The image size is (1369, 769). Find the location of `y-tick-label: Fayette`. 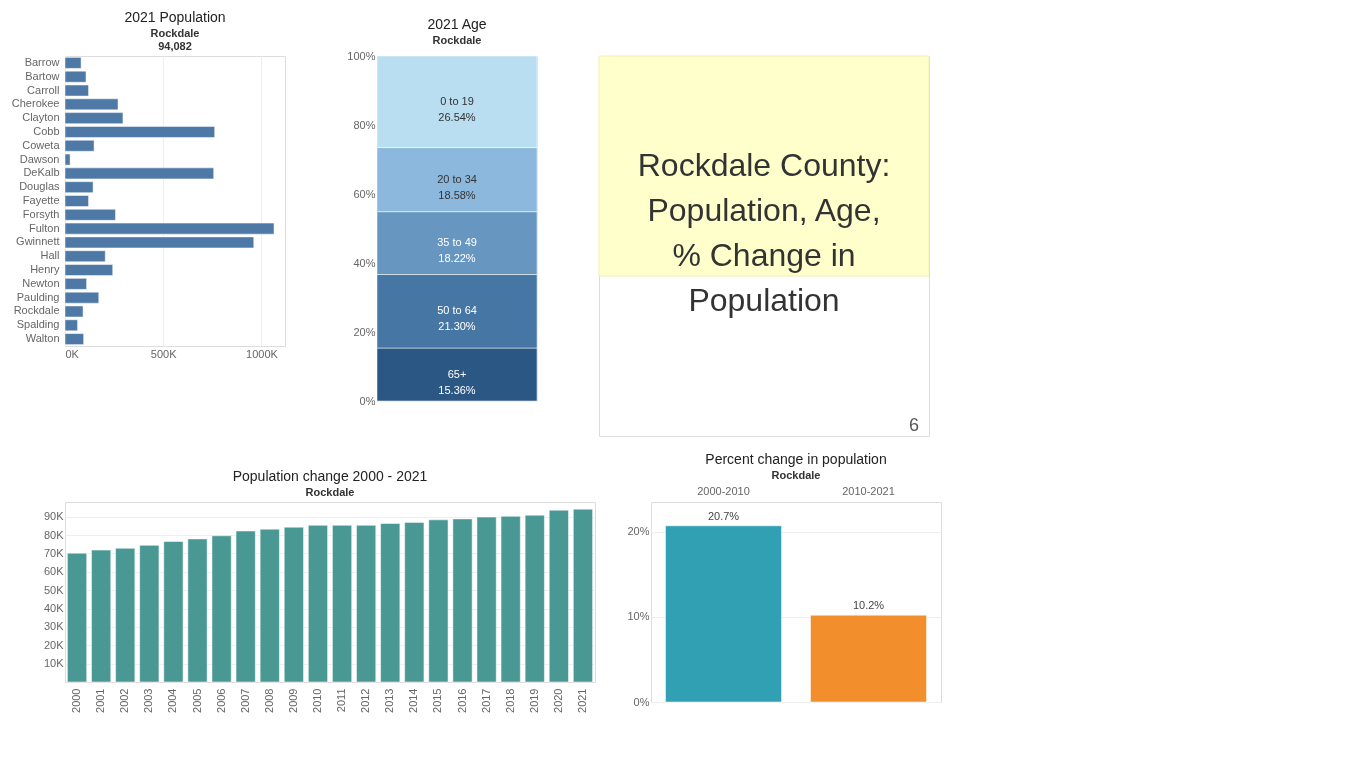

y-tick-label: Fayette is located at coordinates (41, 200).